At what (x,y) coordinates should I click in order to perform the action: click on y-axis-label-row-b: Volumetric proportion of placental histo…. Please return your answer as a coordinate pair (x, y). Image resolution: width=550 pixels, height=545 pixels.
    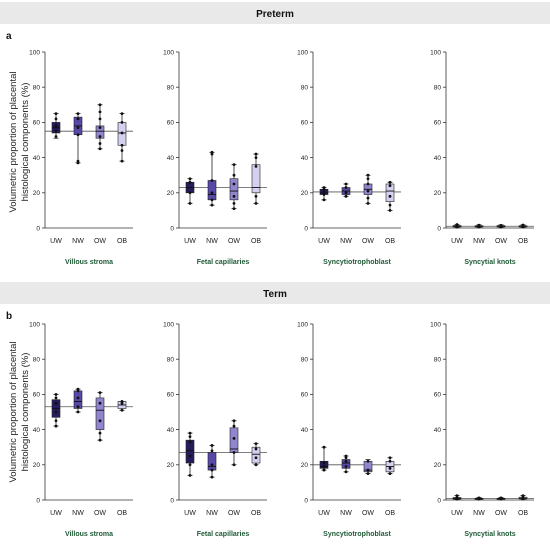
    Looking at the image, I should click on (19, 412).